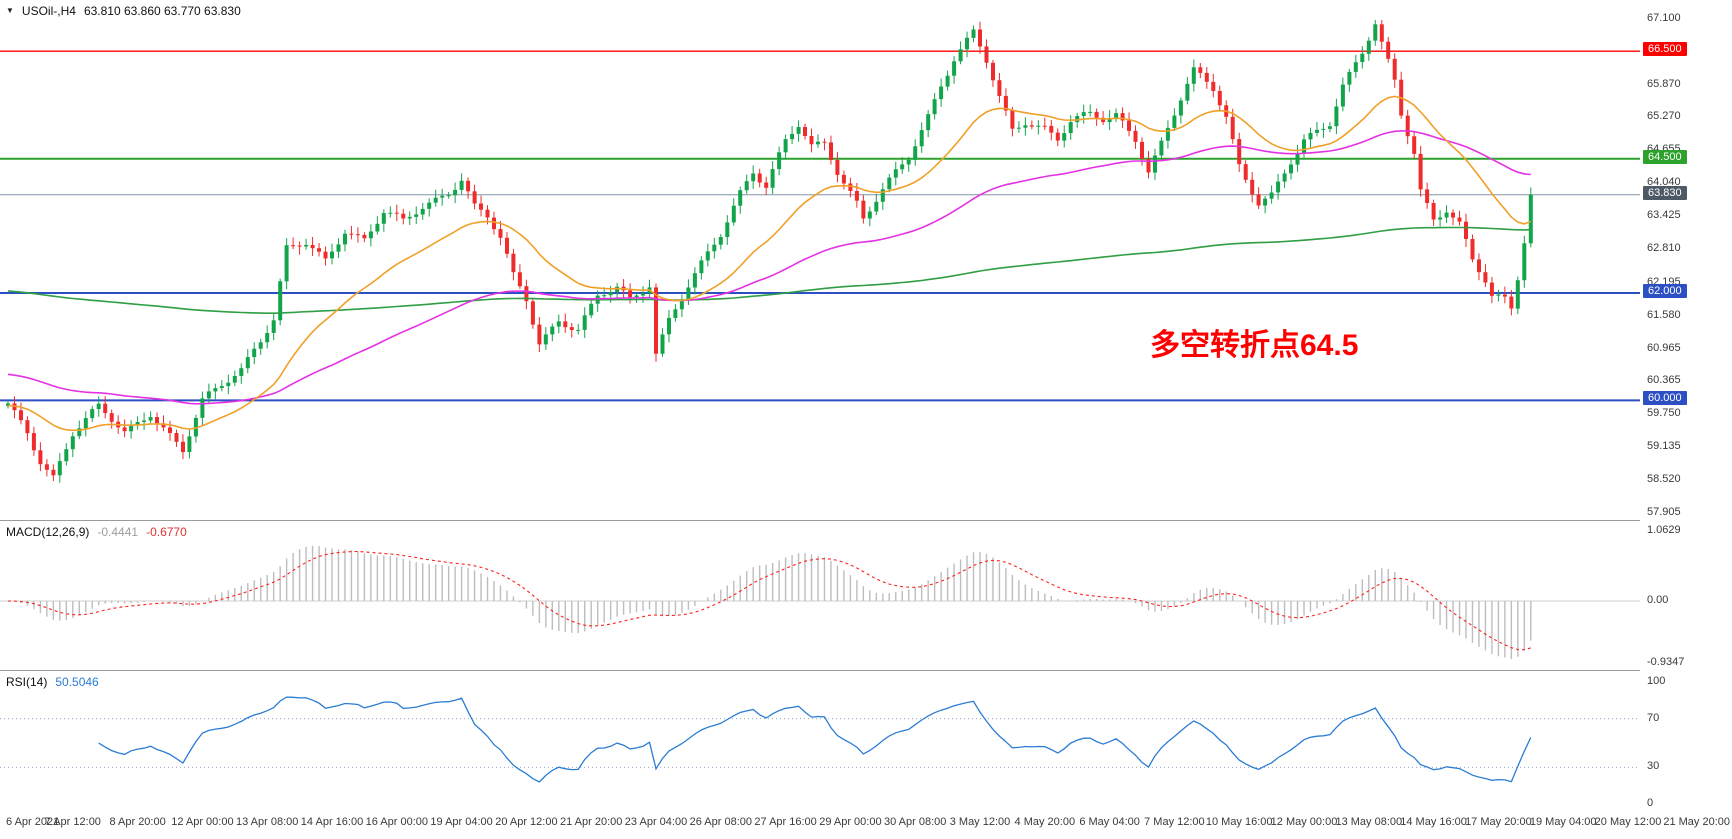 The height and width of the screenshot is (839, 1732). What do you see at coordinates (202, 822) in the screenshot?
I see `time-label-3: 12 Apr 00:00` at bounding box center [202, 822].